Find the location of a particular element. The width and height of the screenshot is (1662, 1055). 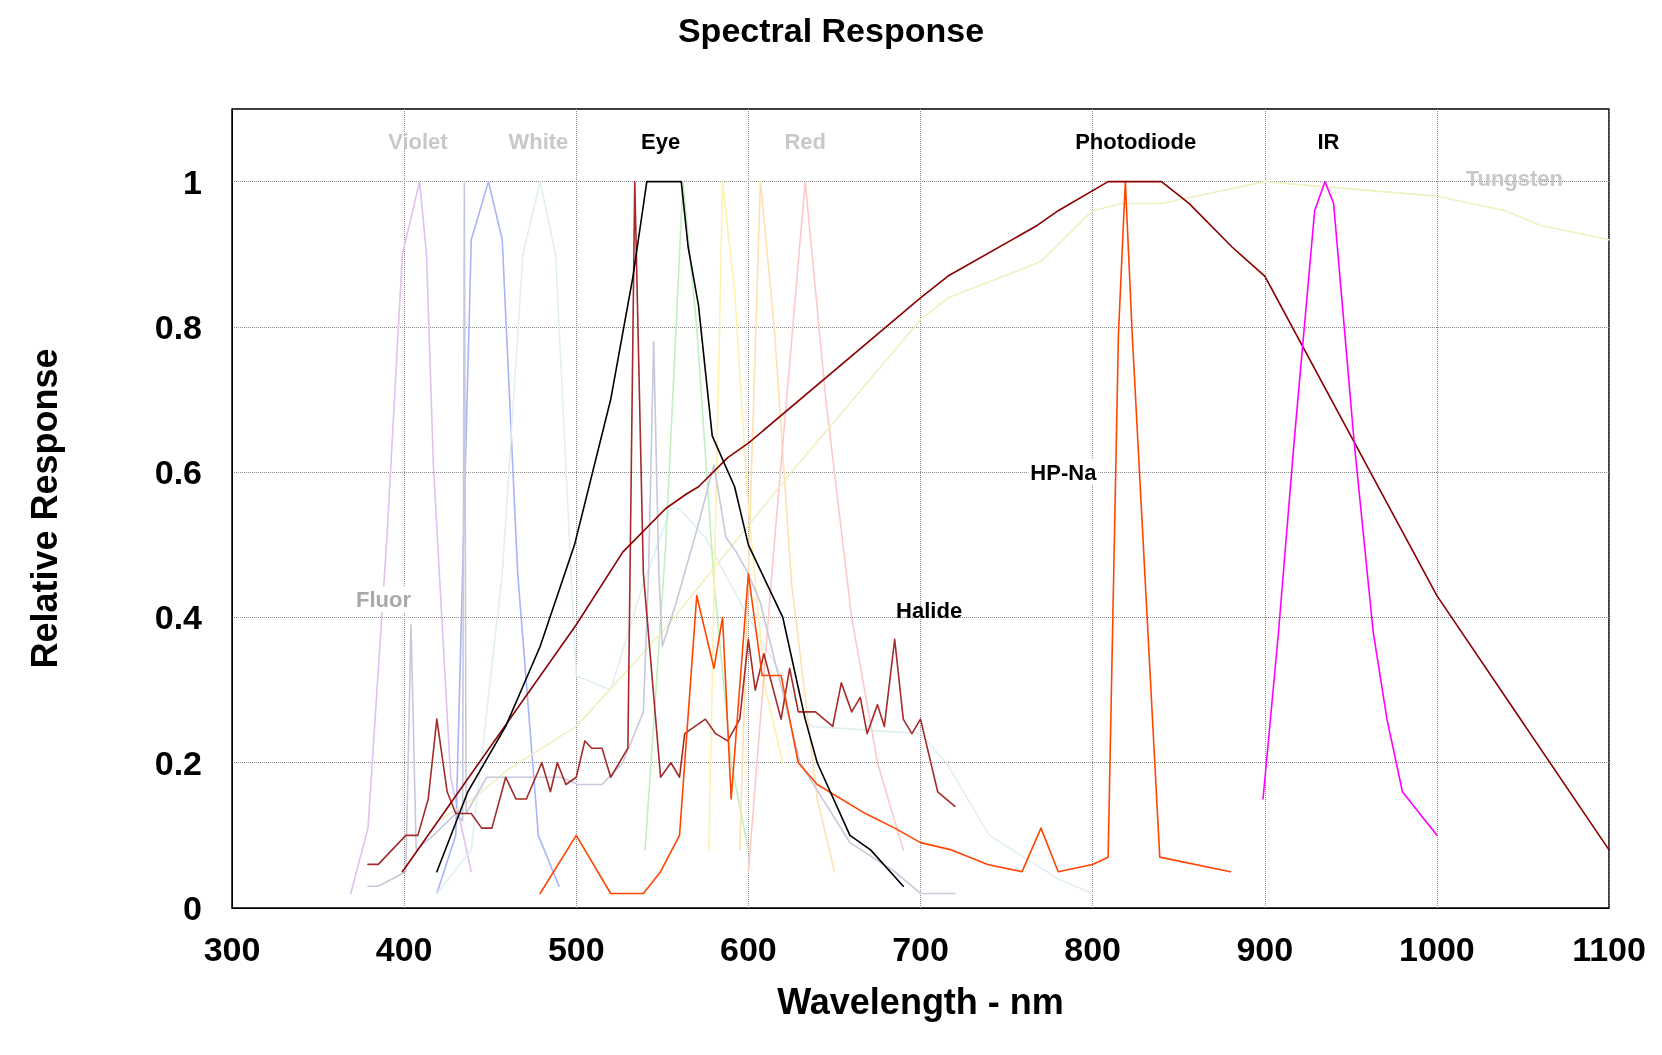

x-tick-label: 500 is located at coordinates (576, 949).